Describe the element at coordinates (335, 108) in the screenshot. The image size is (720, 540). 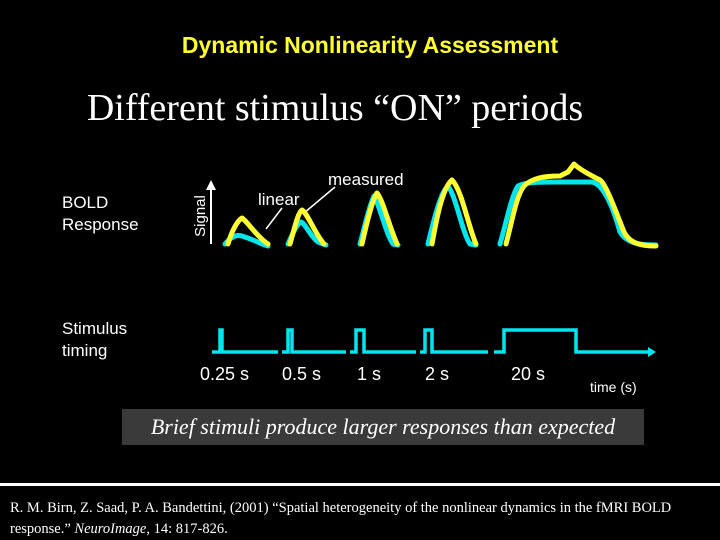
I see `slide-subtitle: Different stimulus “ON” periods` at that location.